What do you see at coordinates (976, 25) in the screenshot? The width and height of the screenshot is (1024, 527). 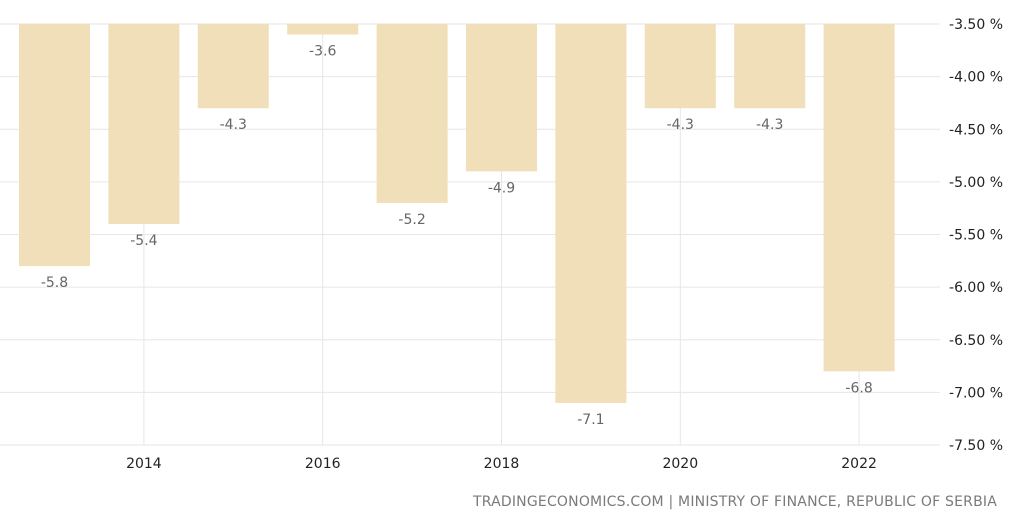 I see `y-tick-label: -3.50 %` at bounding box center [976, 25].